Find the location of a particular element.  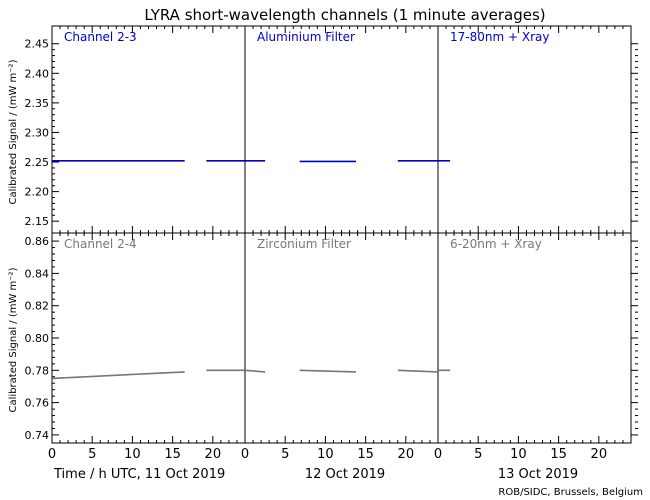

y-tick-label: 2.45 is located at coordinates (37, 44).